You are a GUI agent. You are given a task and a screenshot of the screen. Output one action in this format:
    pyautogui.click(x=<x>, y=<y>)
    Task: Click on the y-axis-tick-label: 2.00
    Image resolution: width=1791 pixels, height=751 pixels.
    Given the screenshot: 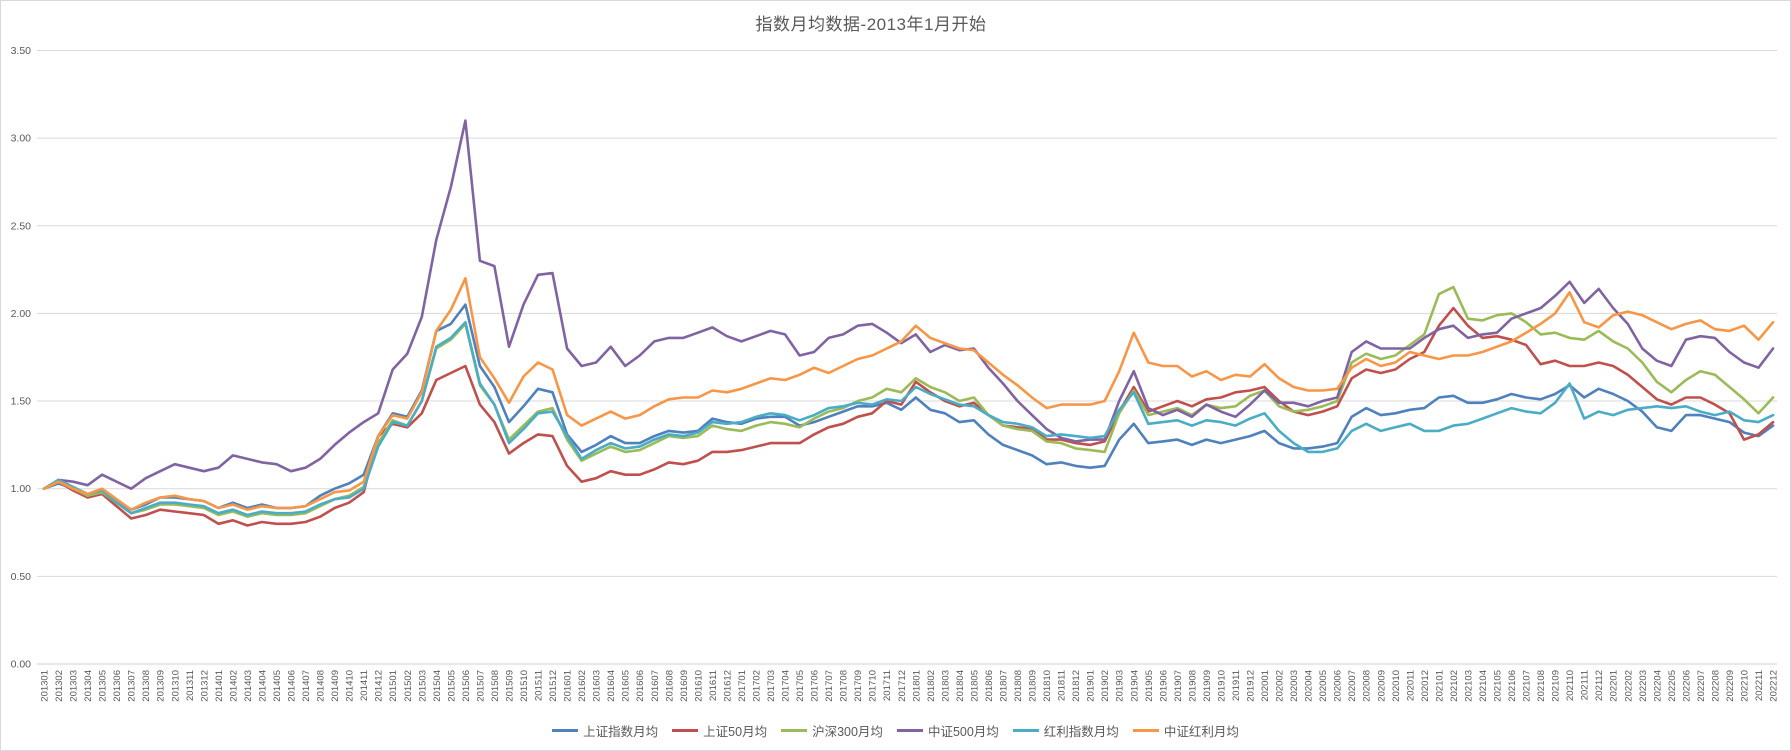 What is the action you would take?
    pyautogui.click(x=21, y=314)
    